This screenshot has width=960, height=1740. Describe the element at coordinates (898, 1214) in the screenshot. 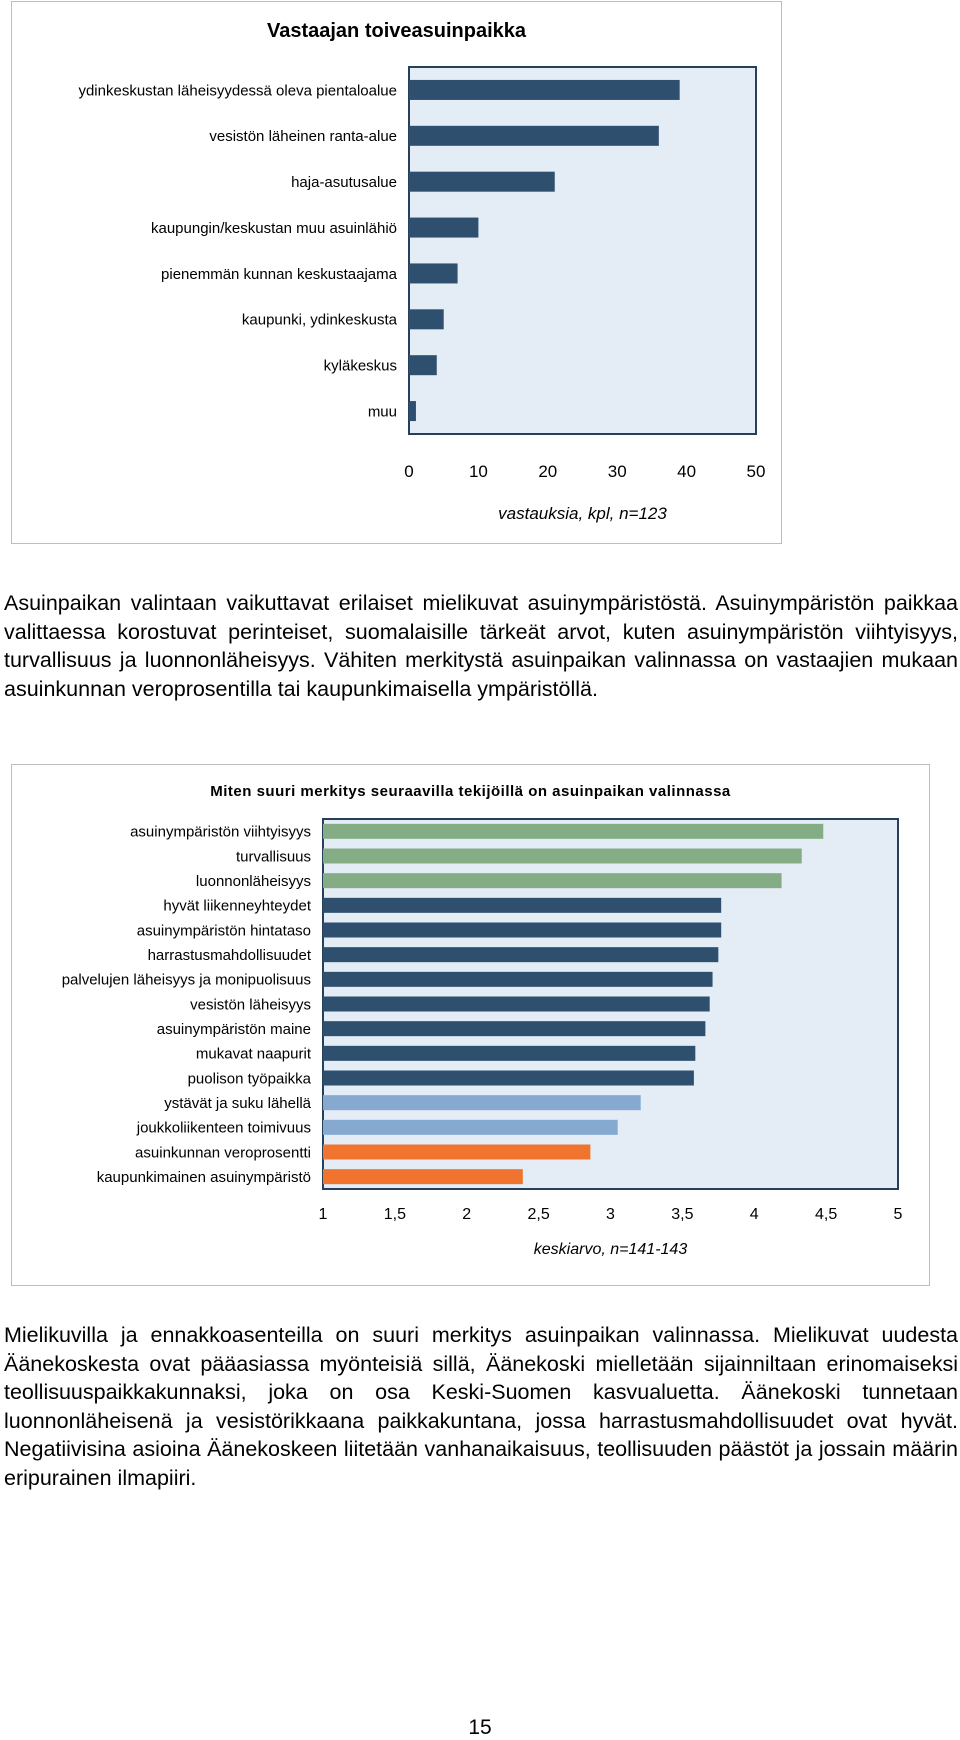

I see `x-tick-label: 5` at that location.